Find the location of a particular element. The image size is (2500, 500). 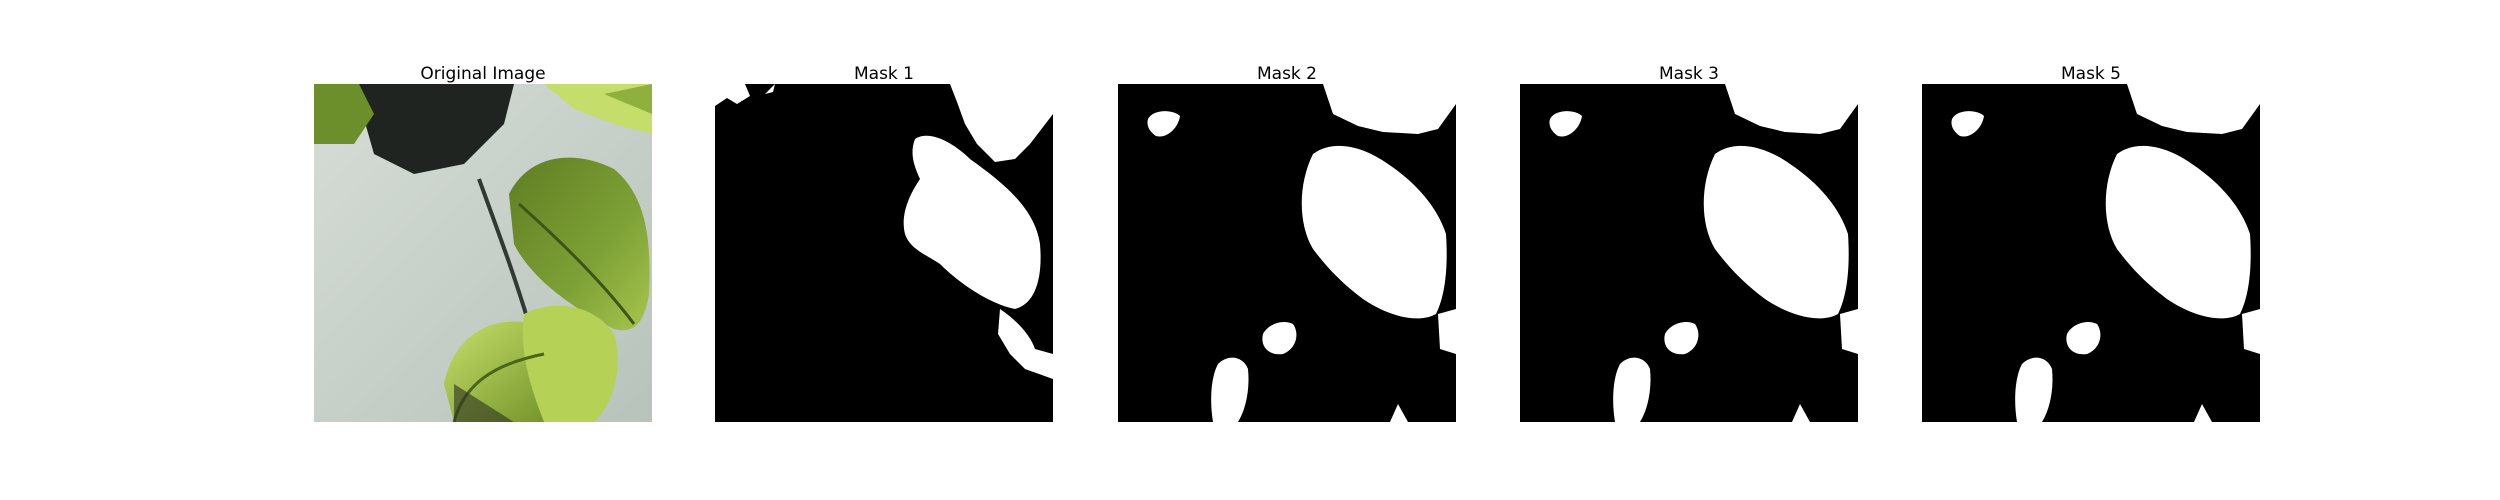

mask-1-panel: Mask 1 is located at coordinates (884, 242).